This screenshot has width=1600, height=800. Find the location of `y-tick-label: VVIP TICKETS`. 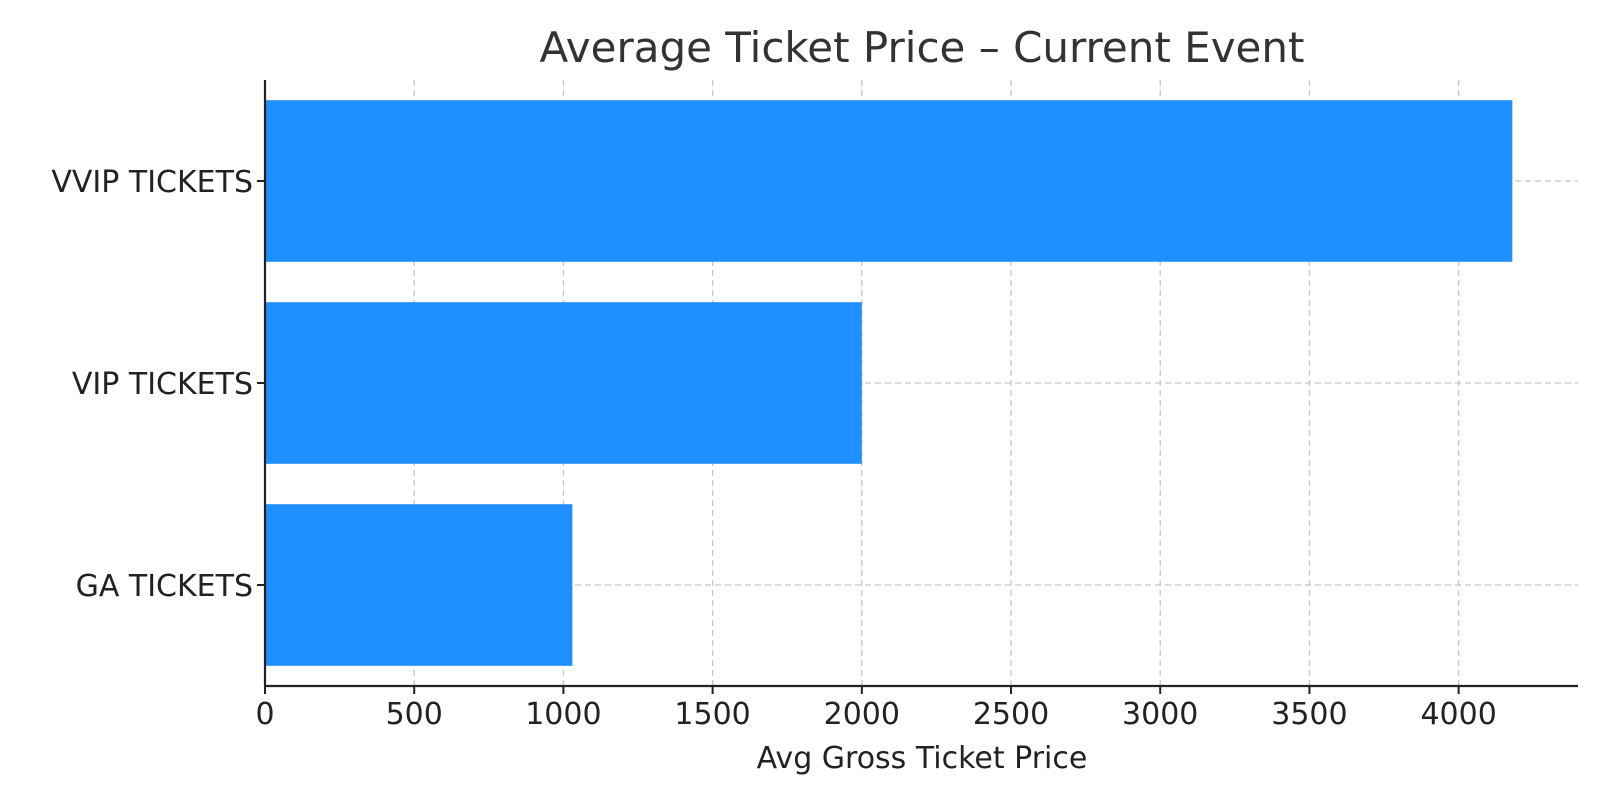

y-tick-label: VVIP TICKETS is located at coordinates (152, 182).